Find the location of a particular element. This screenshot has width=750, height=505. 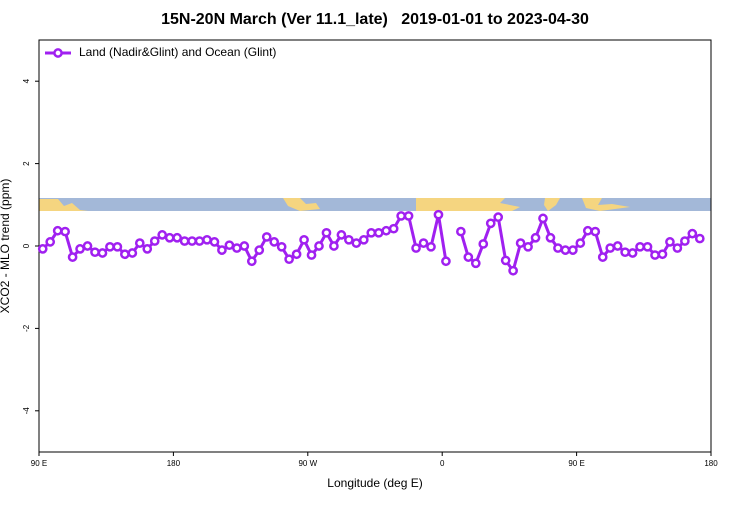

y-tick-label: 4 is located at coordinates (26, 80).